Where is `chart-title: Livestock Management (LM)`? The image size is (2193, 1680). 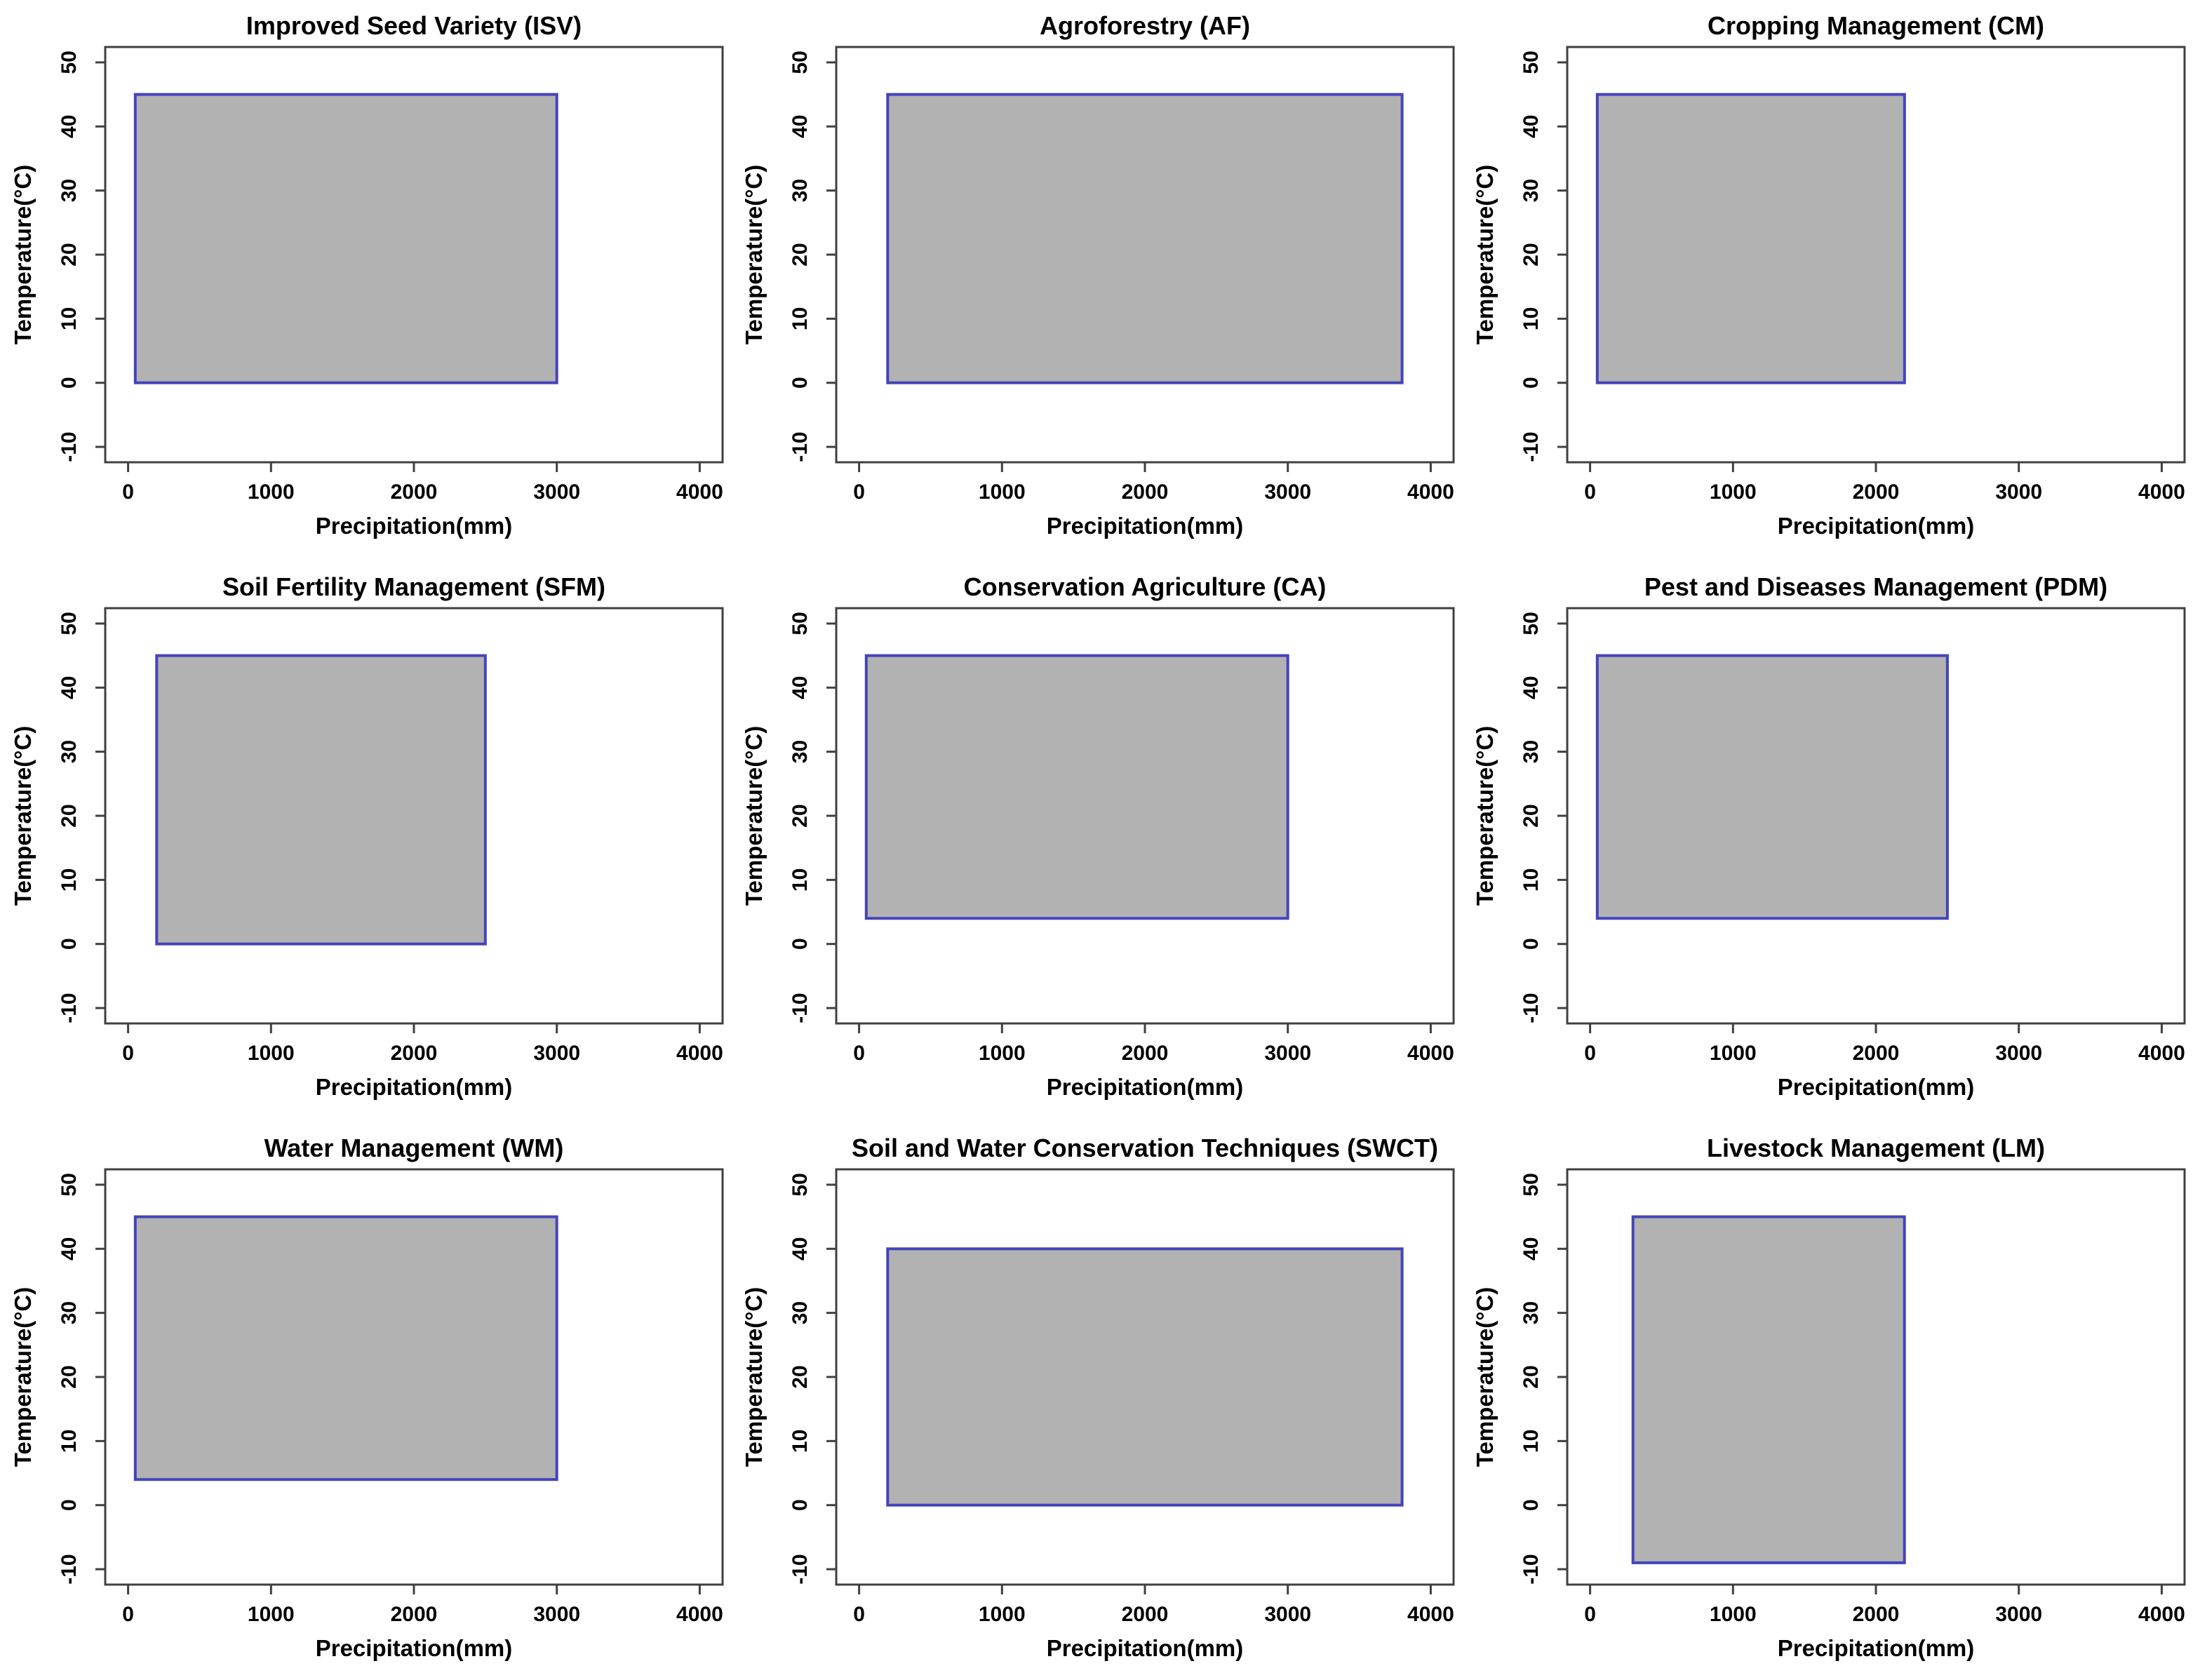
chart-title: Livestock Management (LM) is located at coordinates (1876, 1148).